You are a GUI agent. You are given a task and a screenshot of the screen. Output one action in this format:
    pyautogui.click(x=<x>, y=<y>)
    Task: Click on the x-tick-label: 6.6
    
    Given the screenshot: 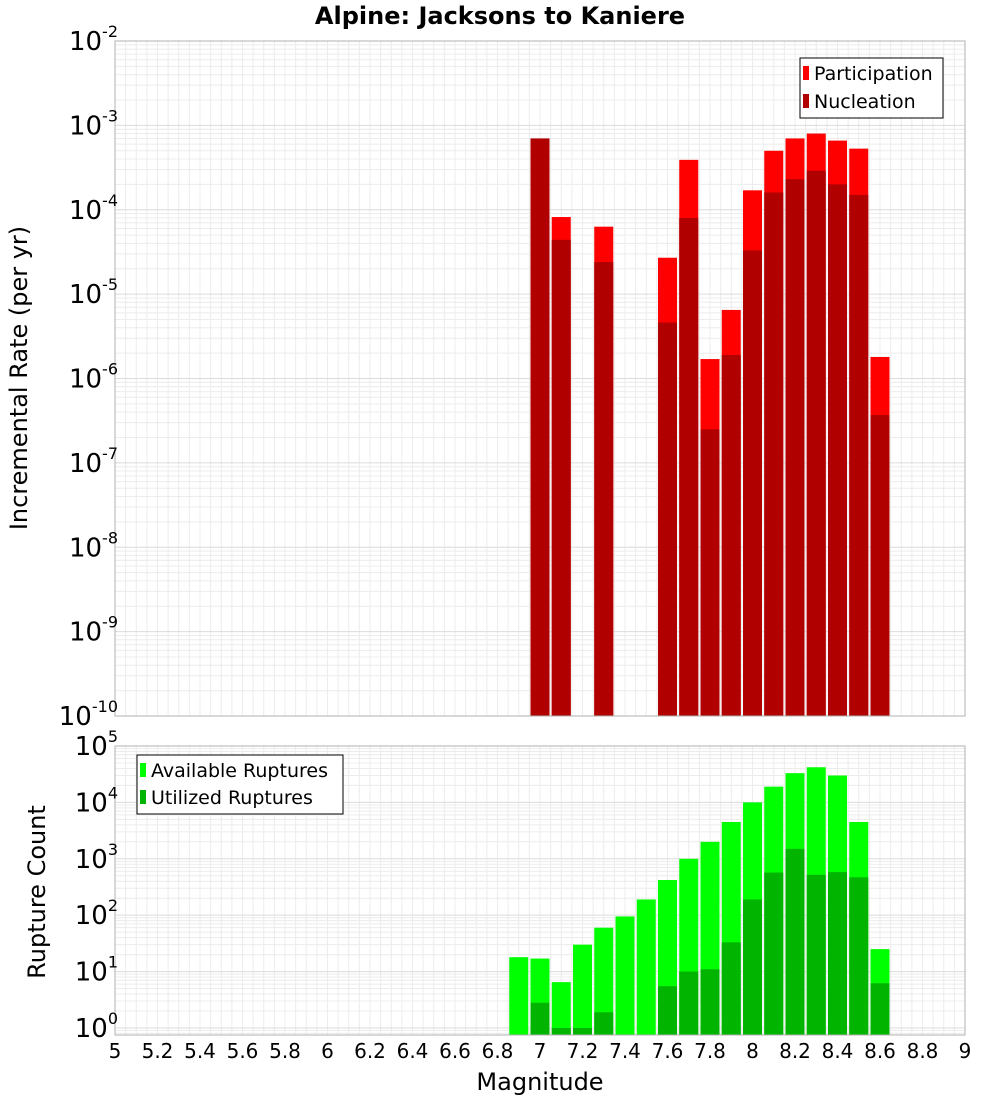 What is the action you would take?
    pyautogui.click(x=455, y=1051)
    